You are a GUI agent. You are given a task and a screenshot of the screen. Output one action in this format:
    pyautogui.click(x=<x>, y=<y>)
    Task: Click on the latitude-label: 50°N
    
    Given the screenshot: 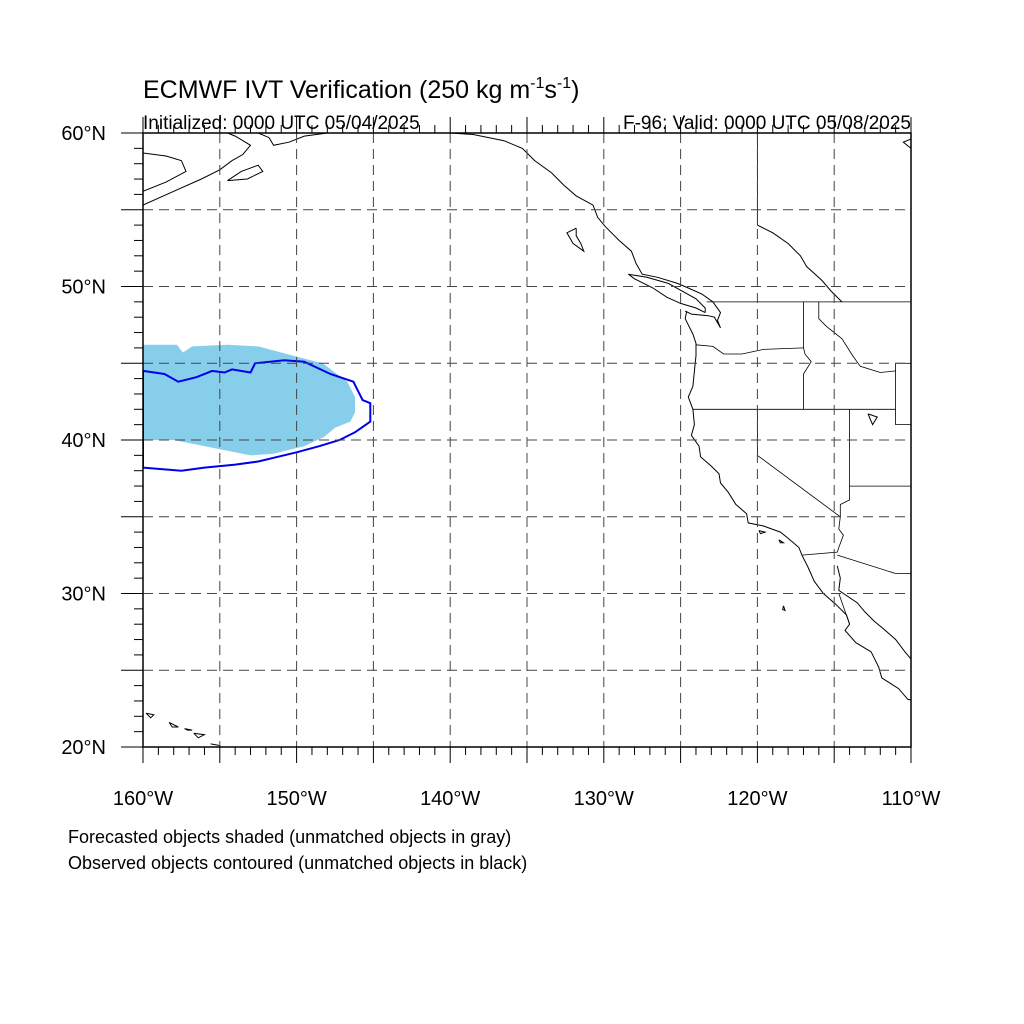 What is the action you would take?
    pyautogui.click(x=83, y=288)
    